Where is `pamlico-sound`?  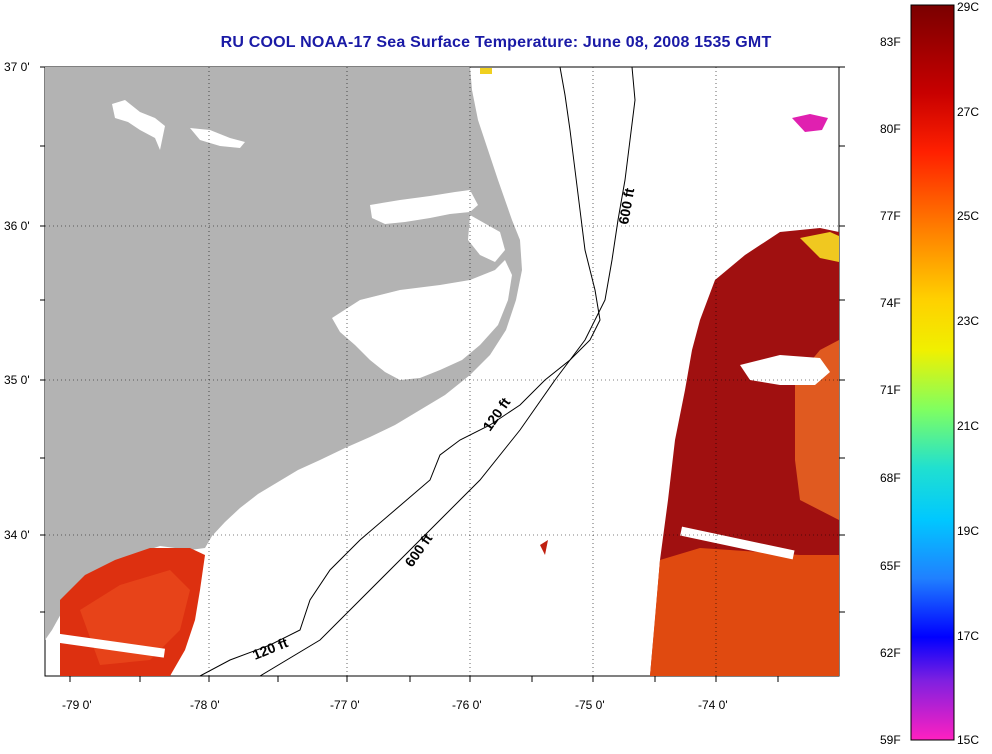
pamlico-sound is located at coordinates (422, 320).